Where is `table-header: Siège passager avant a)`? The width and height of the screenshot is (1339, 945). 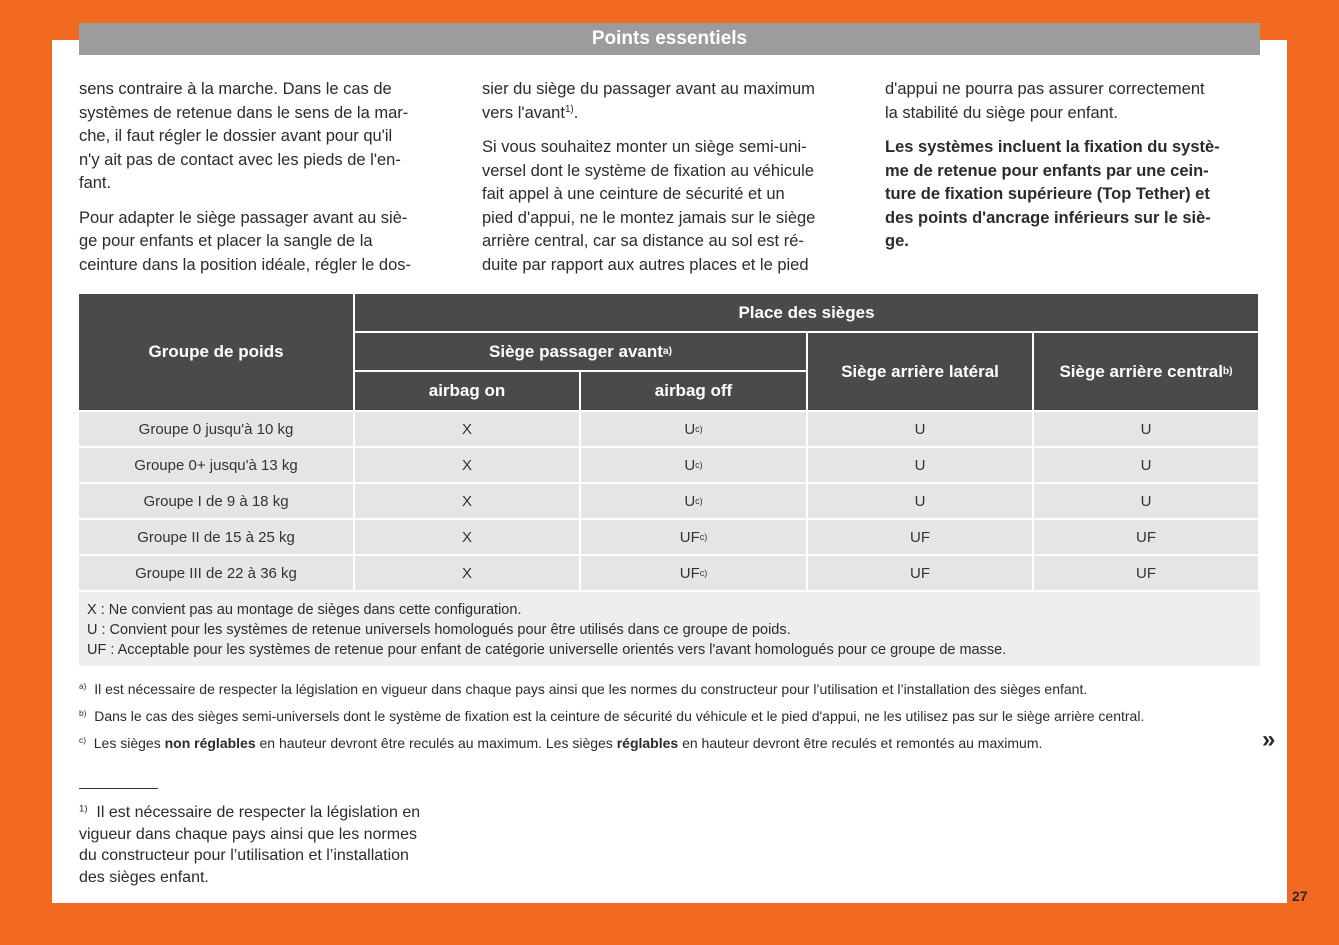
table-header: Siège passager avant a) is located at coordinates (580, 351).